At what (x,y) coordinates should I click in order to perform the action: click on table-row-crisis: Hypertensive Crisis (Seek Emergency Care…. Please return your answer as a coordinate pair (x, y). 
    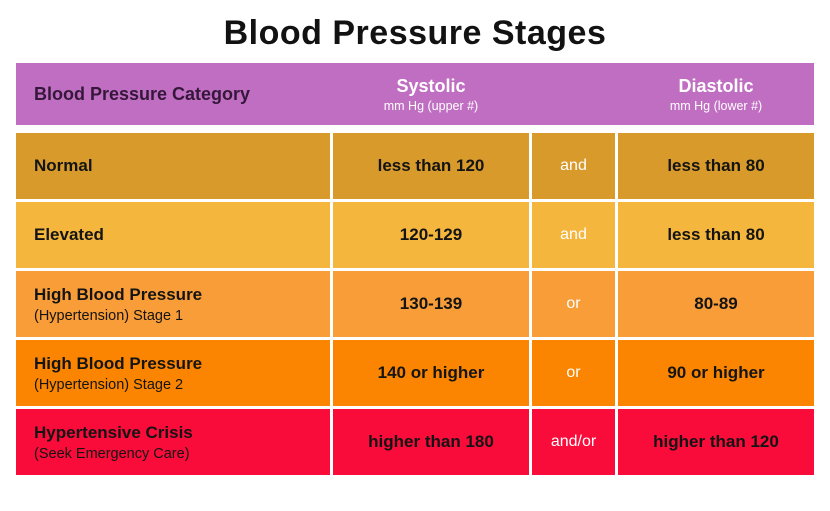
    Looking at the image, I should click on (415, 442).